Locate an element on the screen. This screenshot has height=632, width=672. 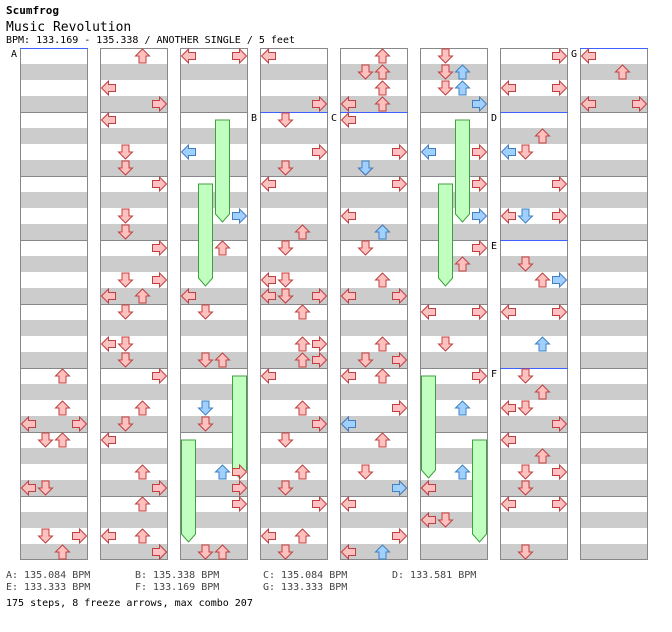
bpm-legend-g: G: 133.333 BPM is located at coordinates (305, 587).